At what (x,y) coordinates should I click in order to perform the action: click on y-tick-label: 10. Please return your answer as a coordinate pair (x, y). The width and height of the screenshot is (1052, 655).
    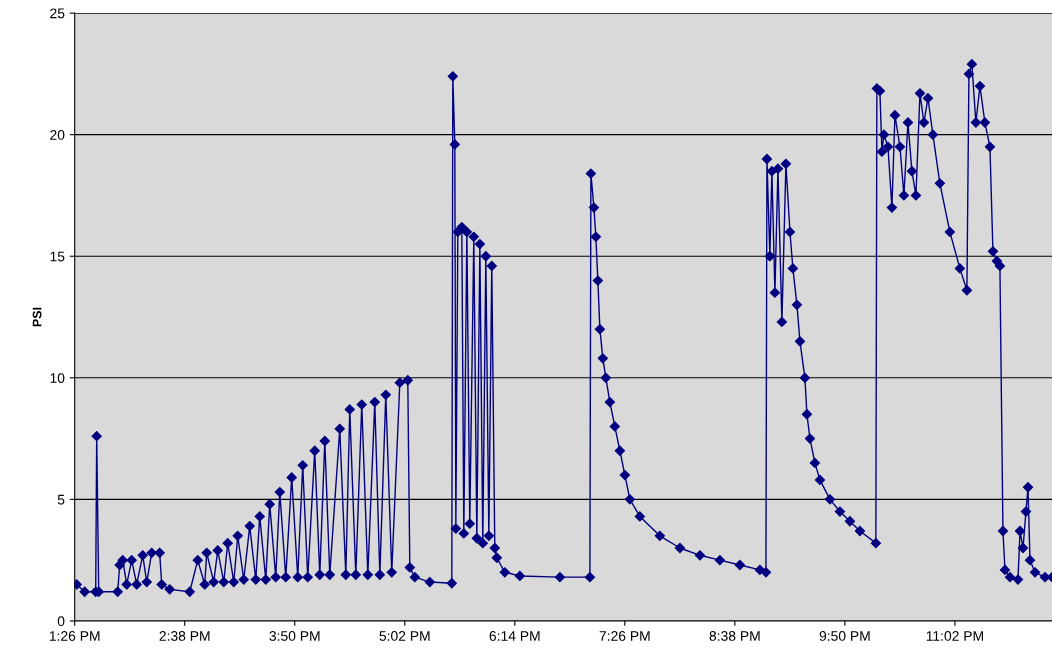
    Looking at the image, I should click on (57, 378).